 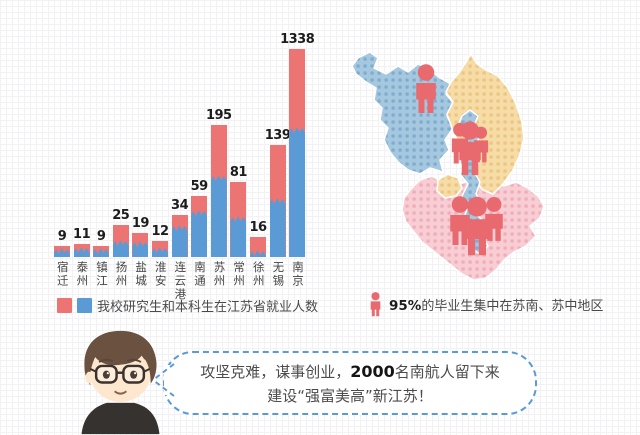 I want to click on mascot-brow-right, so click(x=134, y=360).